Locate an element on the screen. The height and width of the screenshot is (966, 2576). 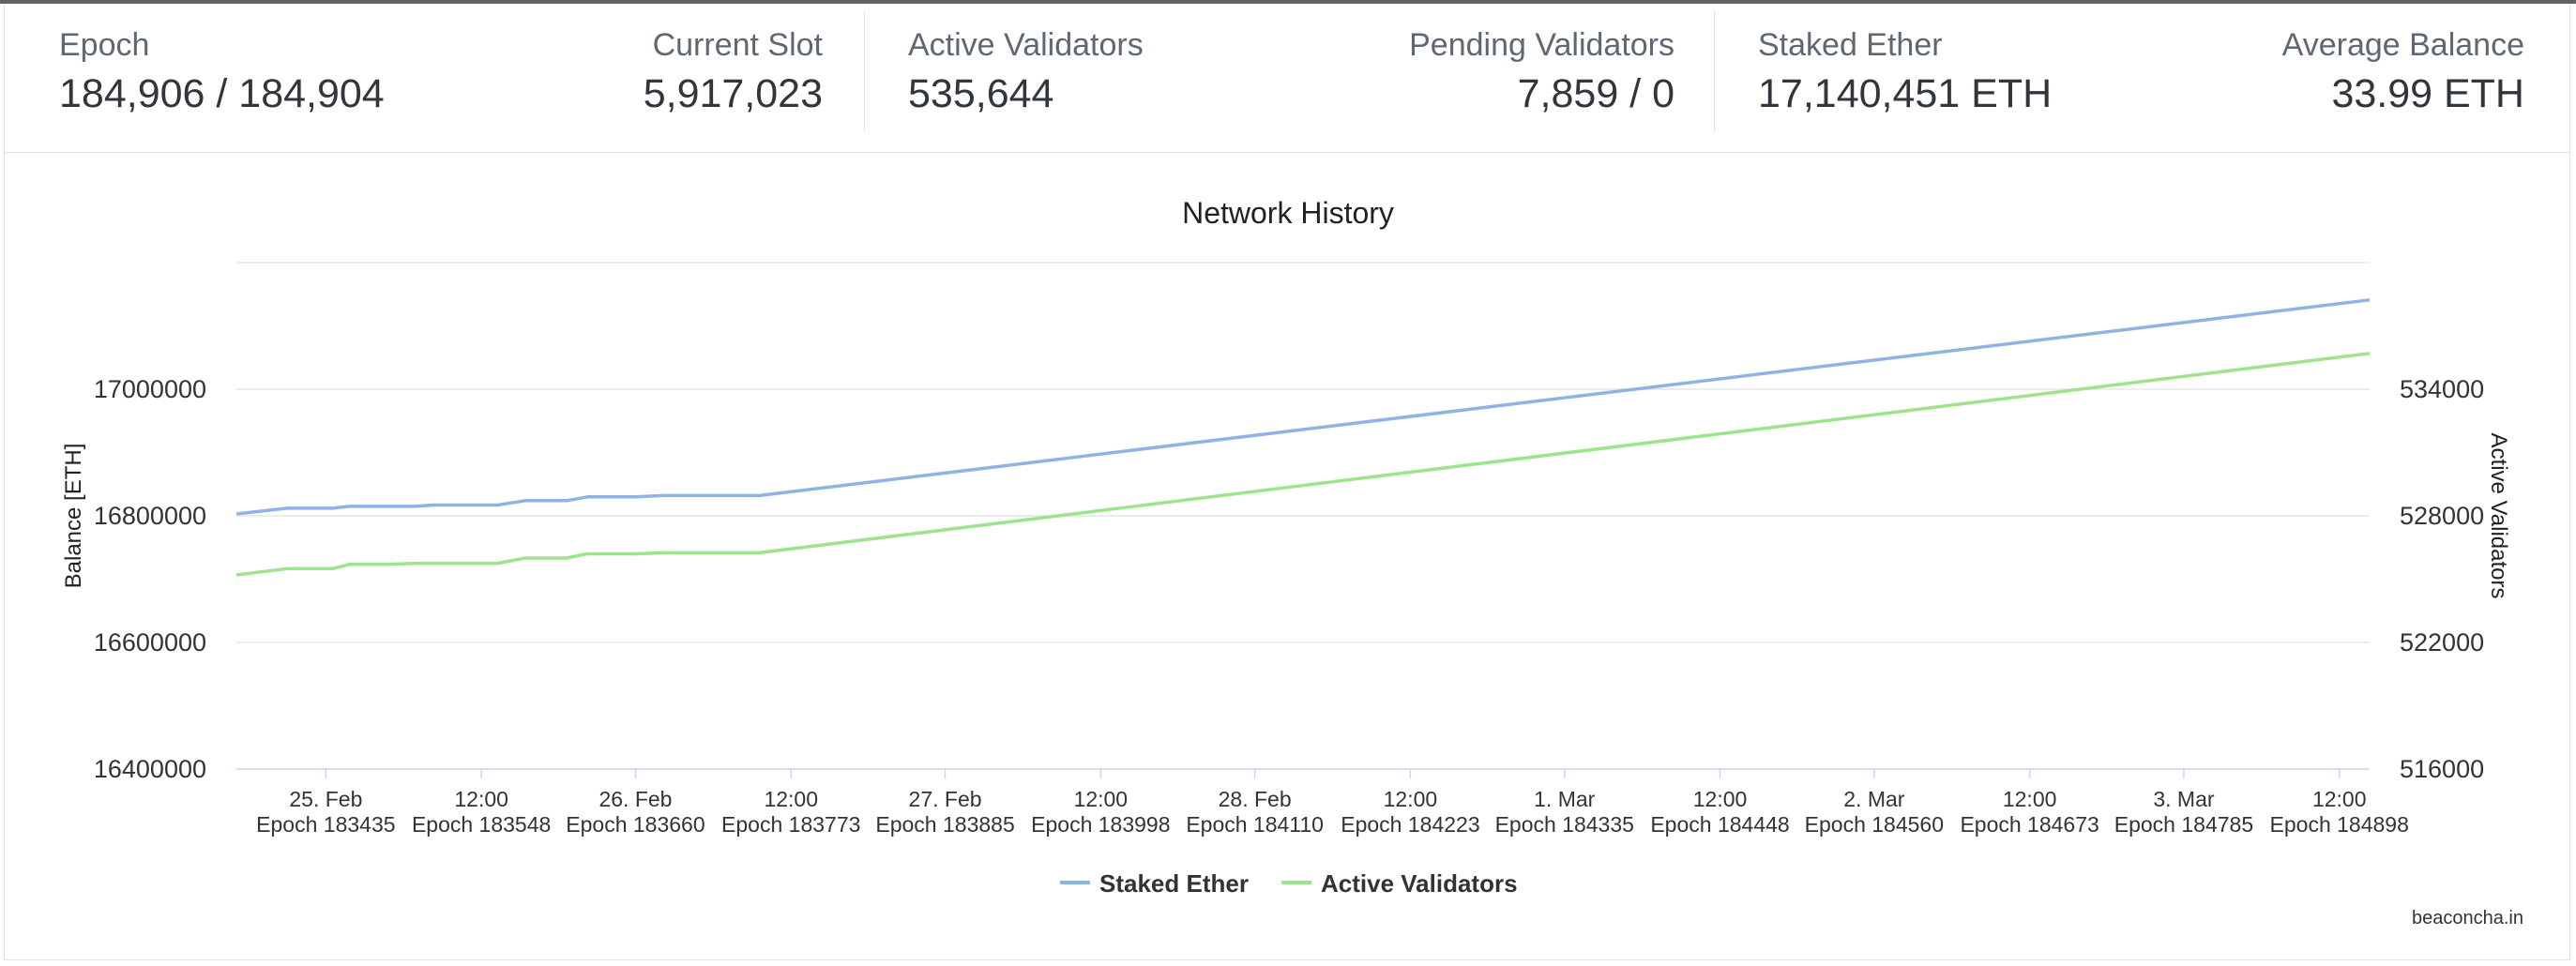
y-tick-label: 16800000 is located at coordinates (150, 516).